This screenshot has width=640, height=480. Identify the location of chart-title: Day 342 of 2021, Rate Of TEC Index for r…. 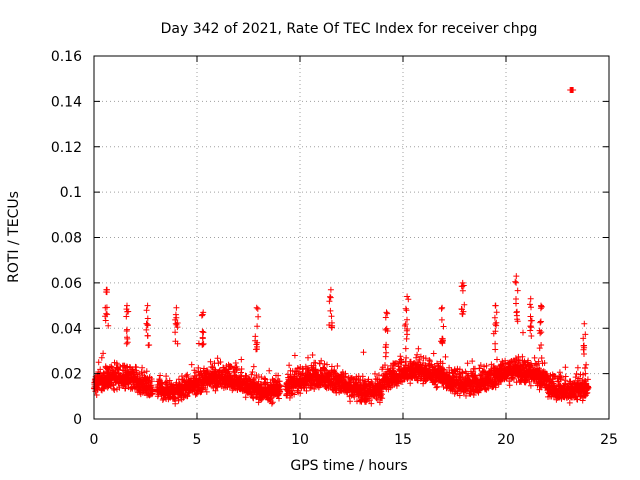
(349, 29).